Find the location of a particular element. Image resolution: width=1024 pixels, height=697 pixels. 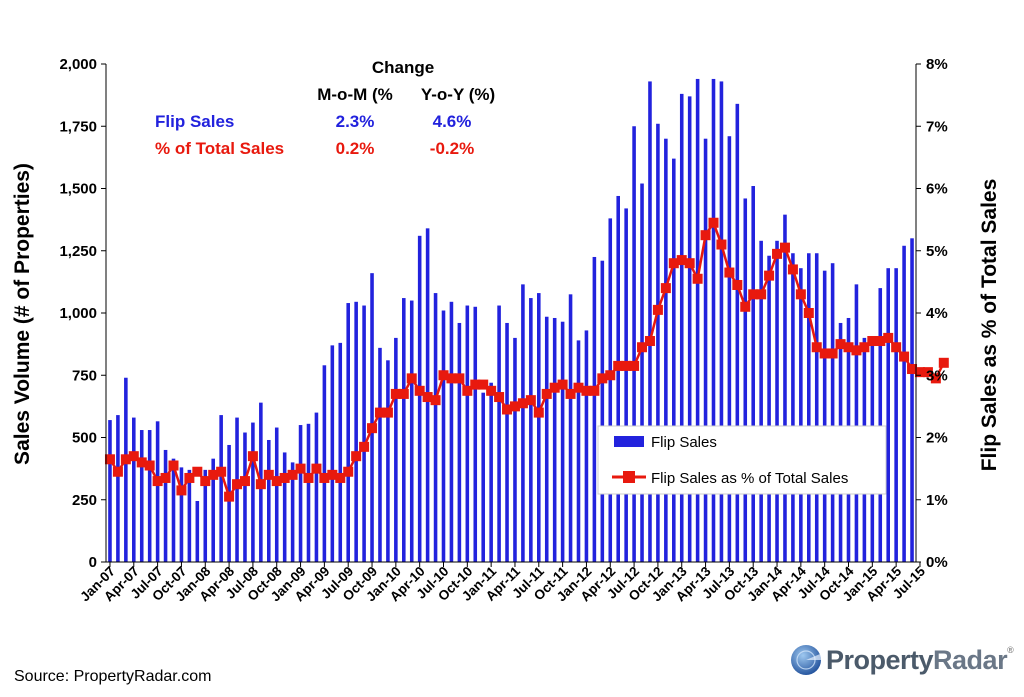

y-right-tick-label: 7% is located at coordinates (937, 126).